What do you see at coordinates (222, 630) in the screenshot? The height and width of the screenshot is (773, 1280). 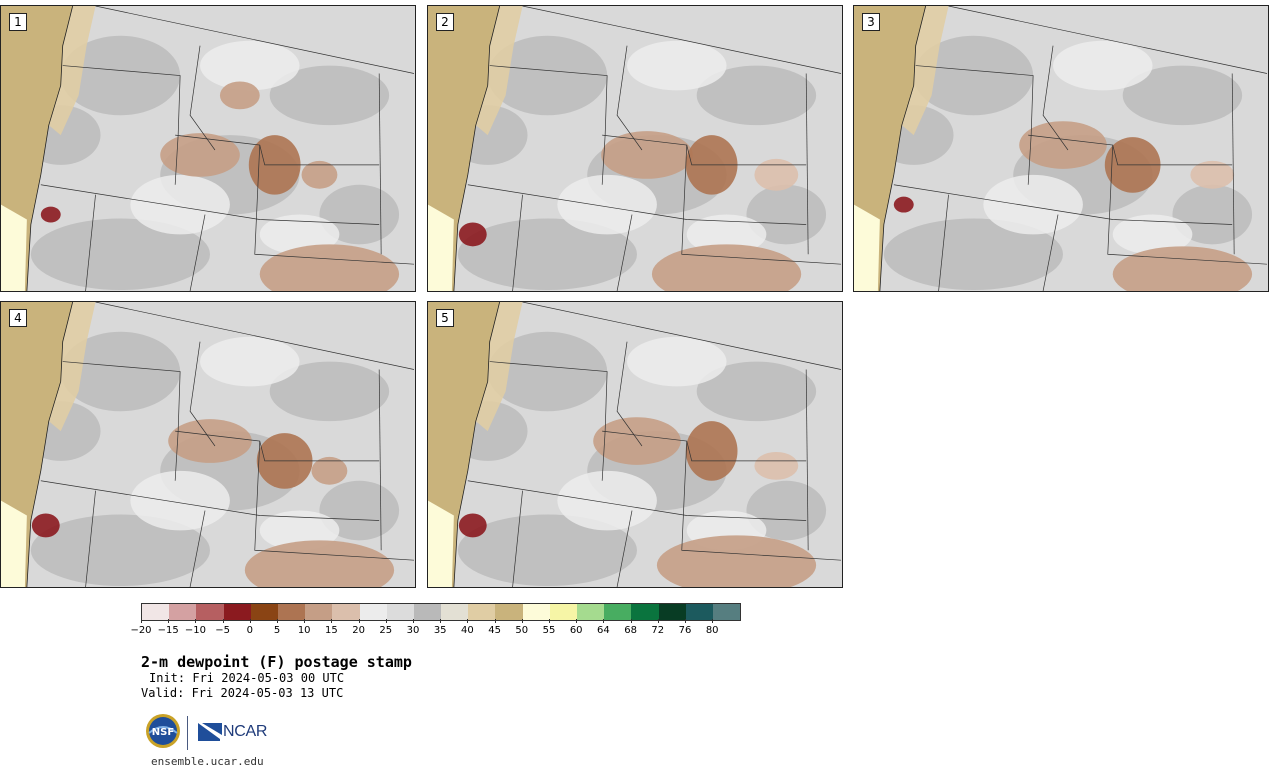 I see `colorbar-tick-label: −5` at bounding box center [222, 630].